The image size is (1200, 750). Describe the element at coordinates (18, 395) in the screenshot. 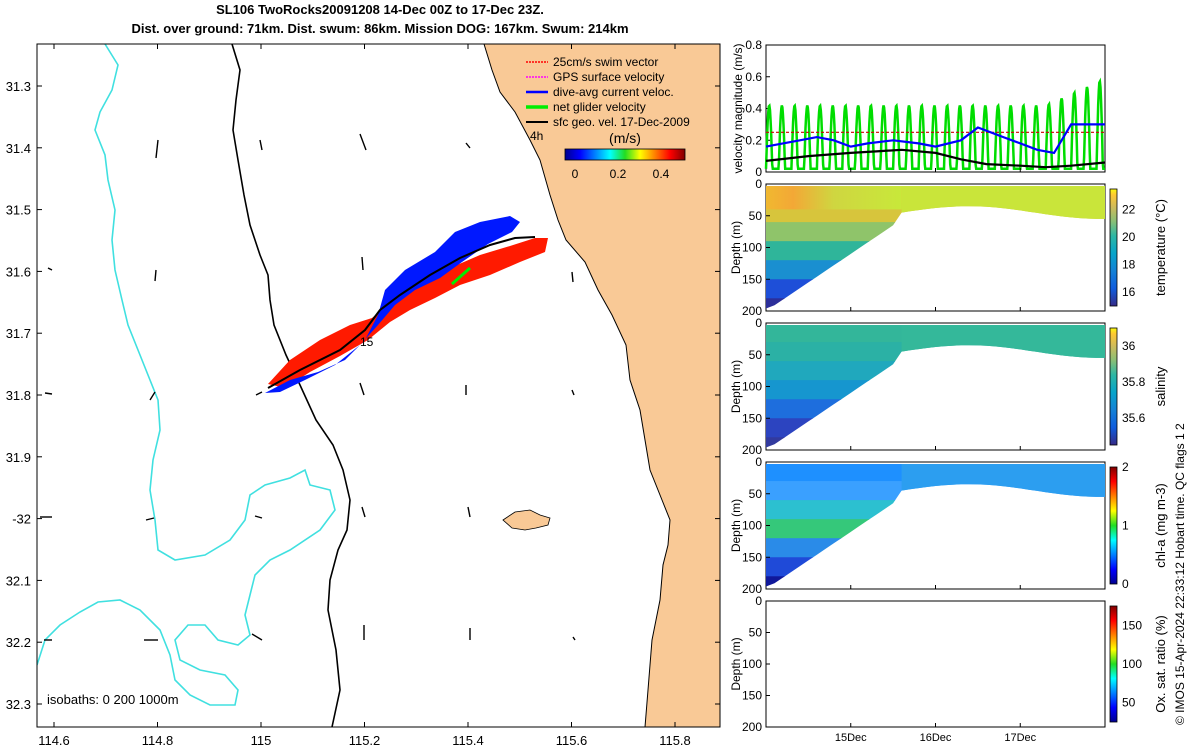

I see `lat-tick-label: 31.8` at that location.